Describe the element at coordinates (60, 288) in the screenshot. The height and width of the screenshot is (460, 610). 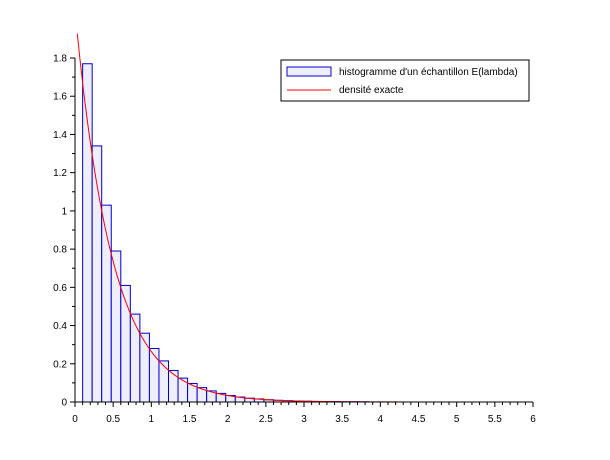
I see `y-tick-label: 0.6` at that location.